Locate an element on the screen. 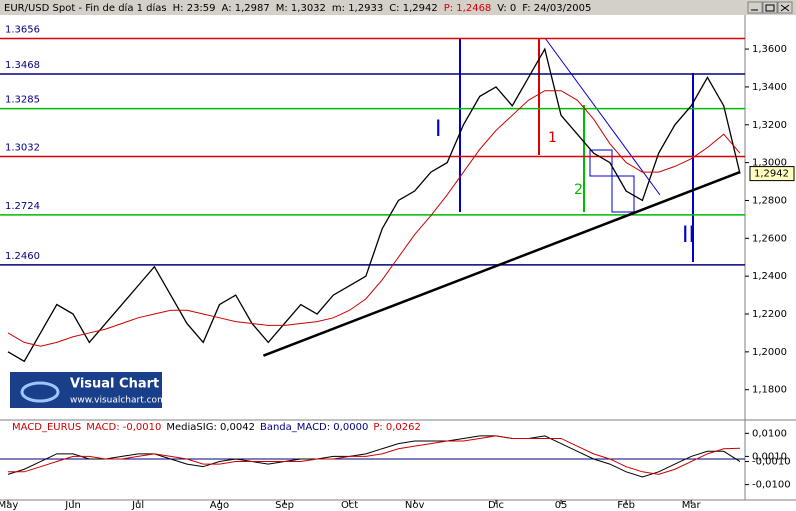 This screenshot has height=511, width=796. logo-icon is located at coordinates (40, 392).